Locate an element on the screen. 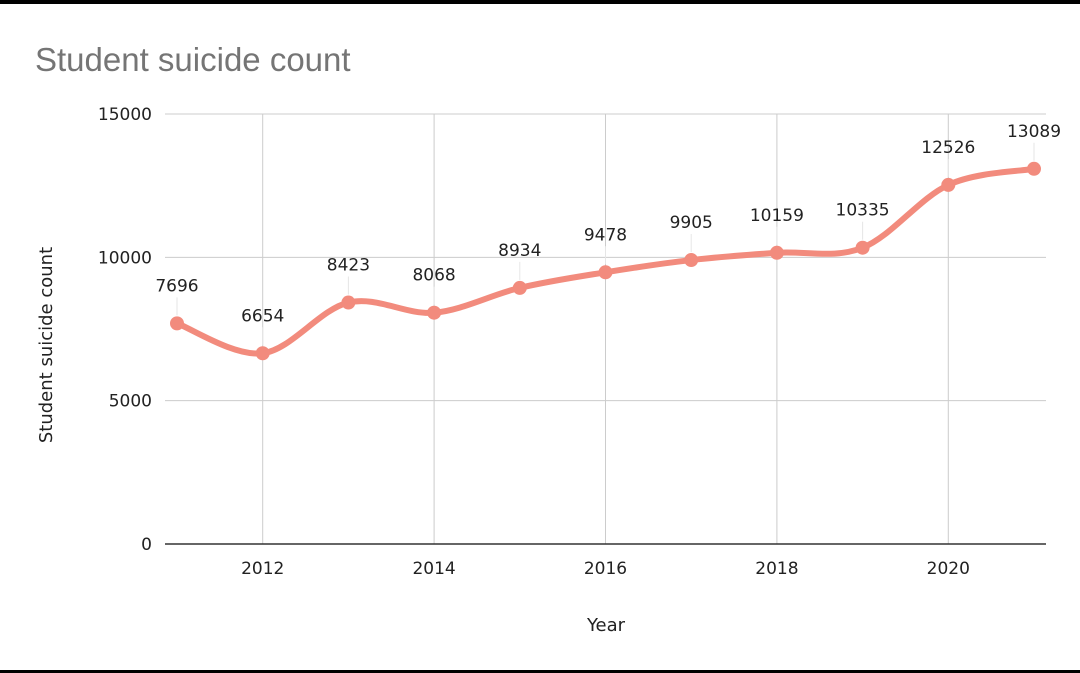  x-axis-title: Year is located at coordinates (606, 625).